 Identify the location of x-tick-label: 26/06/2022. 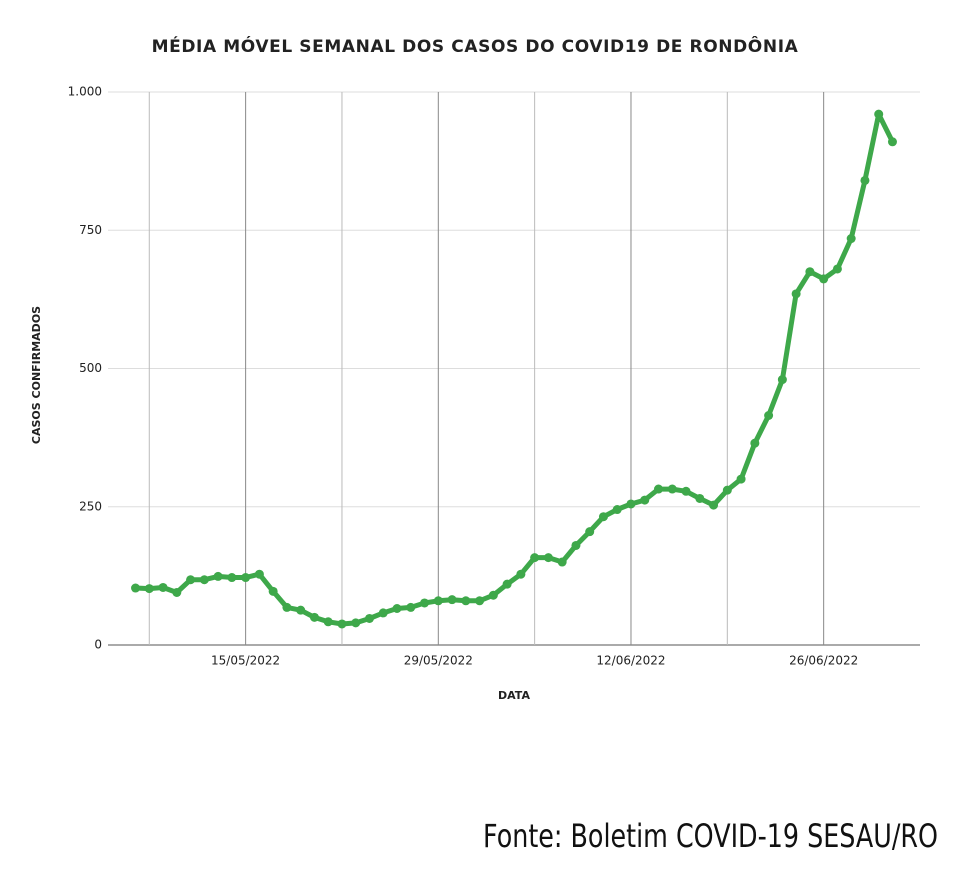
(823, 661).